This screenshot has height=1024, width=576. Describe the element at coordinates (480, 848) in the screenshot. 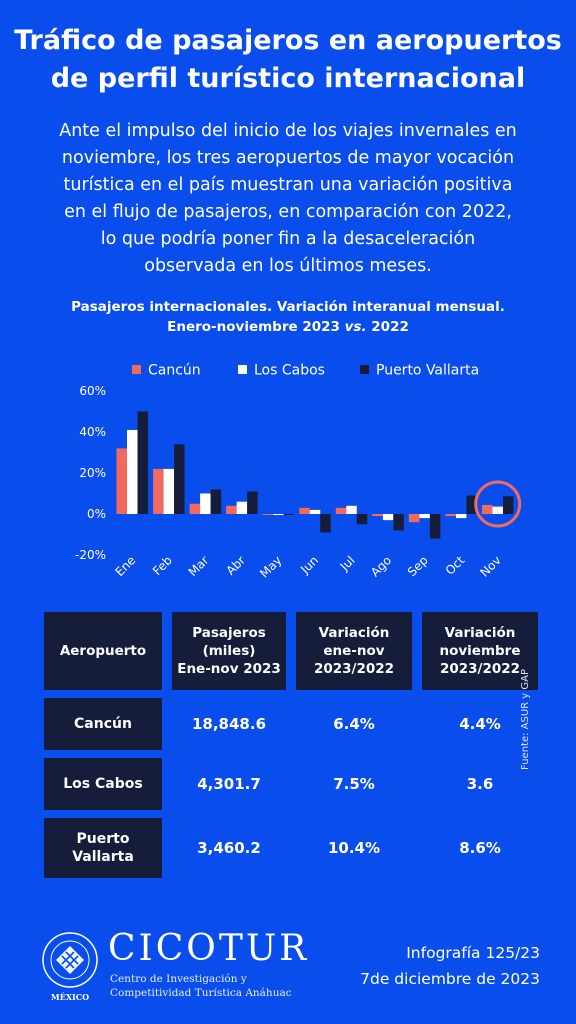

I see `table-cell-variation-november: 8.6%` at that location.